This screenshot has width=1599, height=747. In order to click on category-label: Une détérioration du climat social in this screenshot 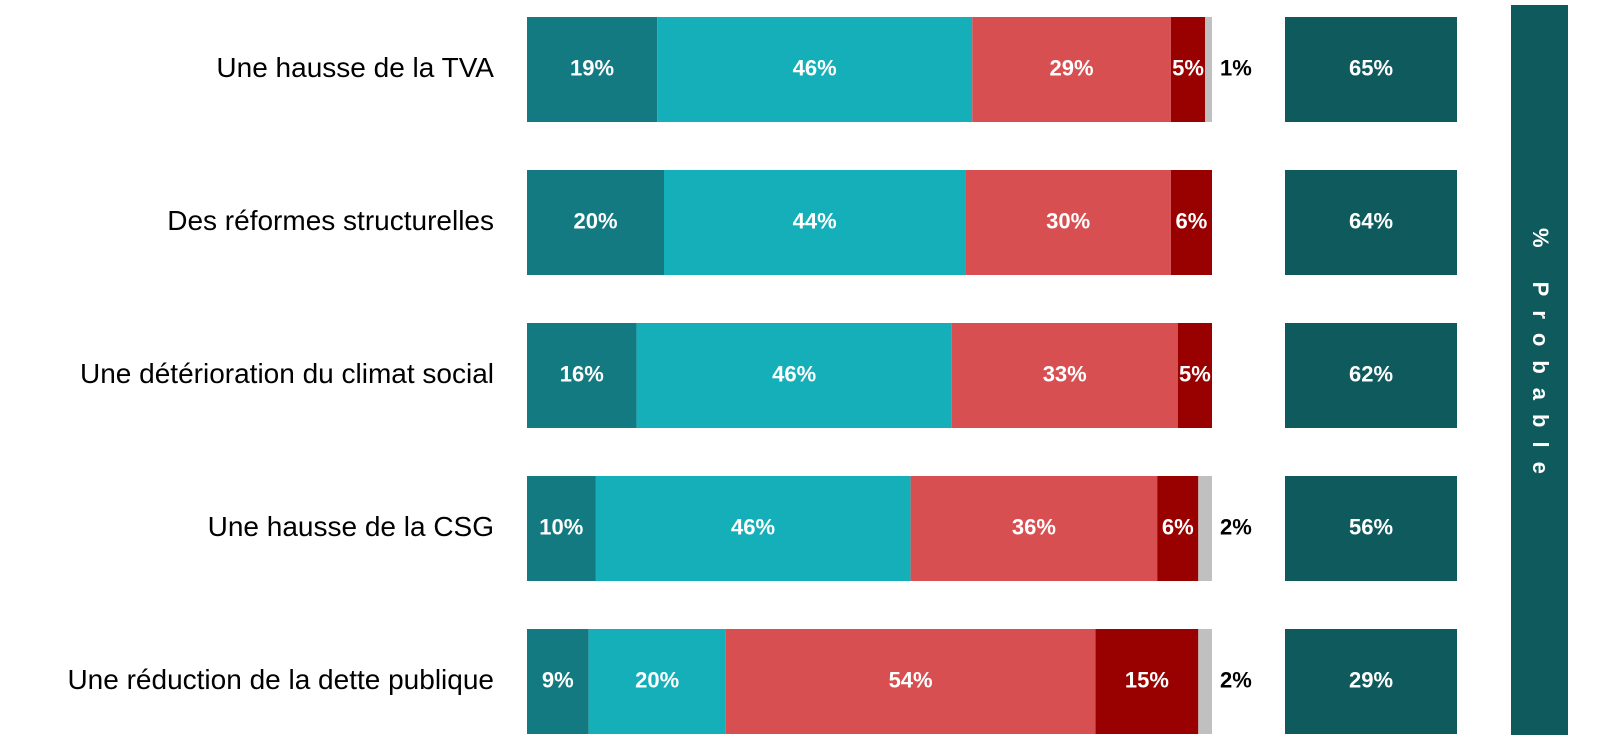, I will do `click(287, 373)`.